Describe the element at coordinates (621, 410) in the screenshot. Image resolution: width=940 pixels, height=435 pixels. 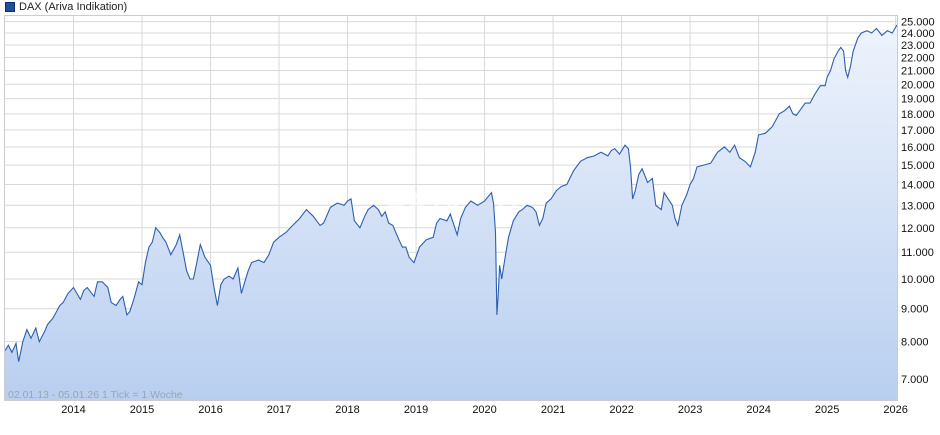
I see `x-tick-label: 2022` at that location.